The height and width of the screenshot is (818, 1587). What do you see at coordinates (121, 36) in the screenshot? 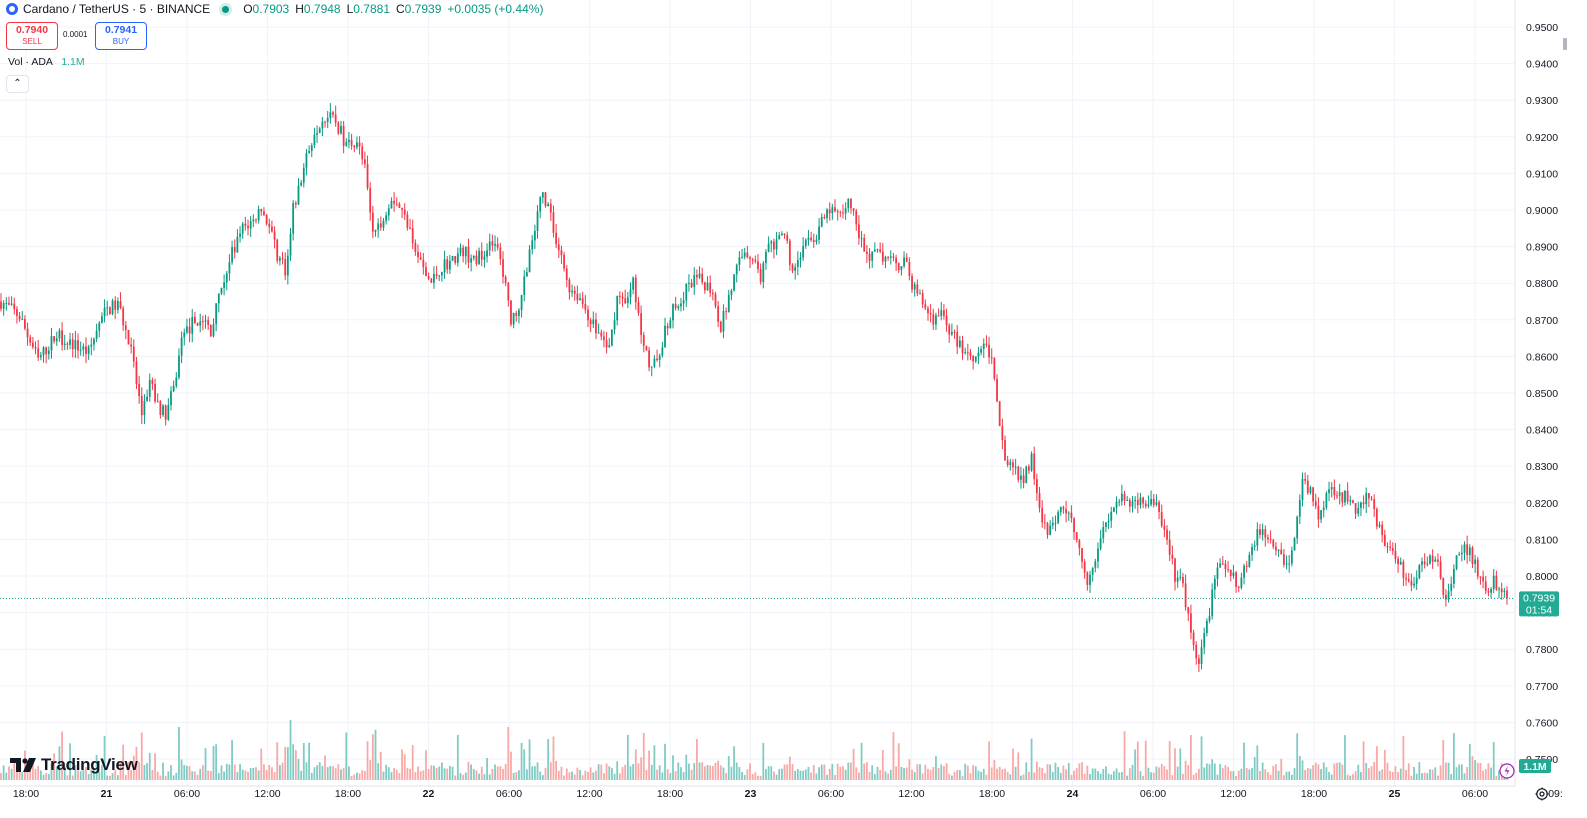
I see `buy-button: 0.7941 BUY` at bounding box center [121, 36].